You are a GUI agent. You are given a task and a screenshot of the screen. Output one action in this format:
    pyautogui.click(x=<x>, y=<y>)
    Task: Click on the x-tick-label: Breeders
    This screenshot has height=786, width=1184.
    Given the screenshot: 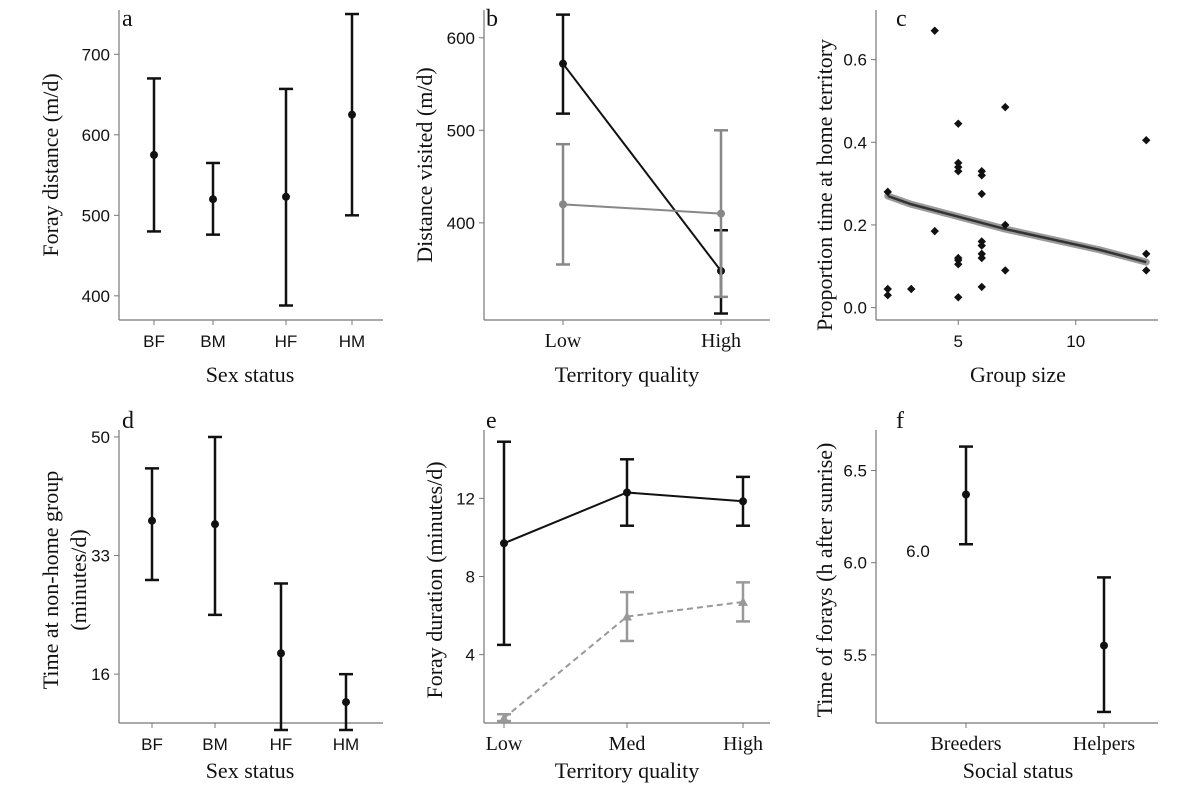 What is the action you would take?
    pyautogui.click(x=965, y=744)
    